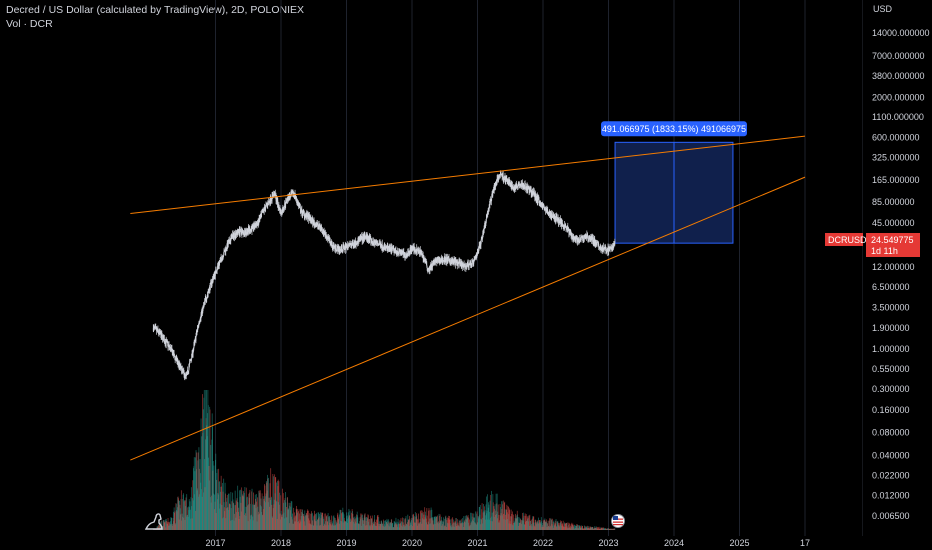 The image size is (932, 550). I want to click on tradingview-dino-icon, so click(153, 521).